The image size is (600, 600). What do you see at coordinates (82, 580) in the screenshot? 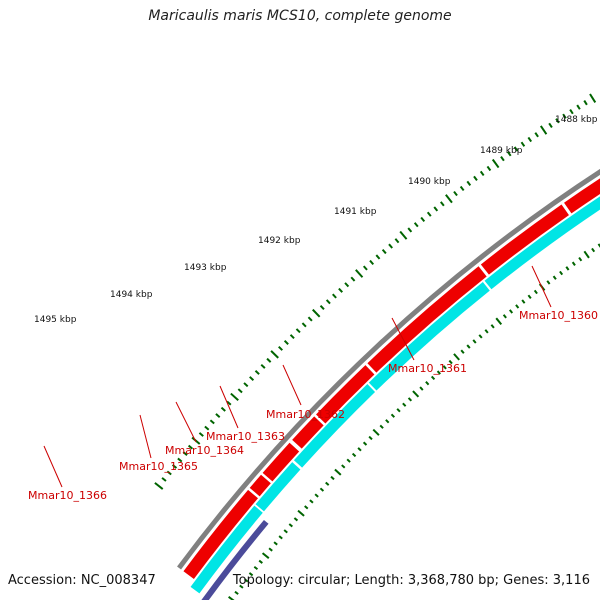
I see `accession-text: Accession: NC_008347` at bounding box center [82, 580].